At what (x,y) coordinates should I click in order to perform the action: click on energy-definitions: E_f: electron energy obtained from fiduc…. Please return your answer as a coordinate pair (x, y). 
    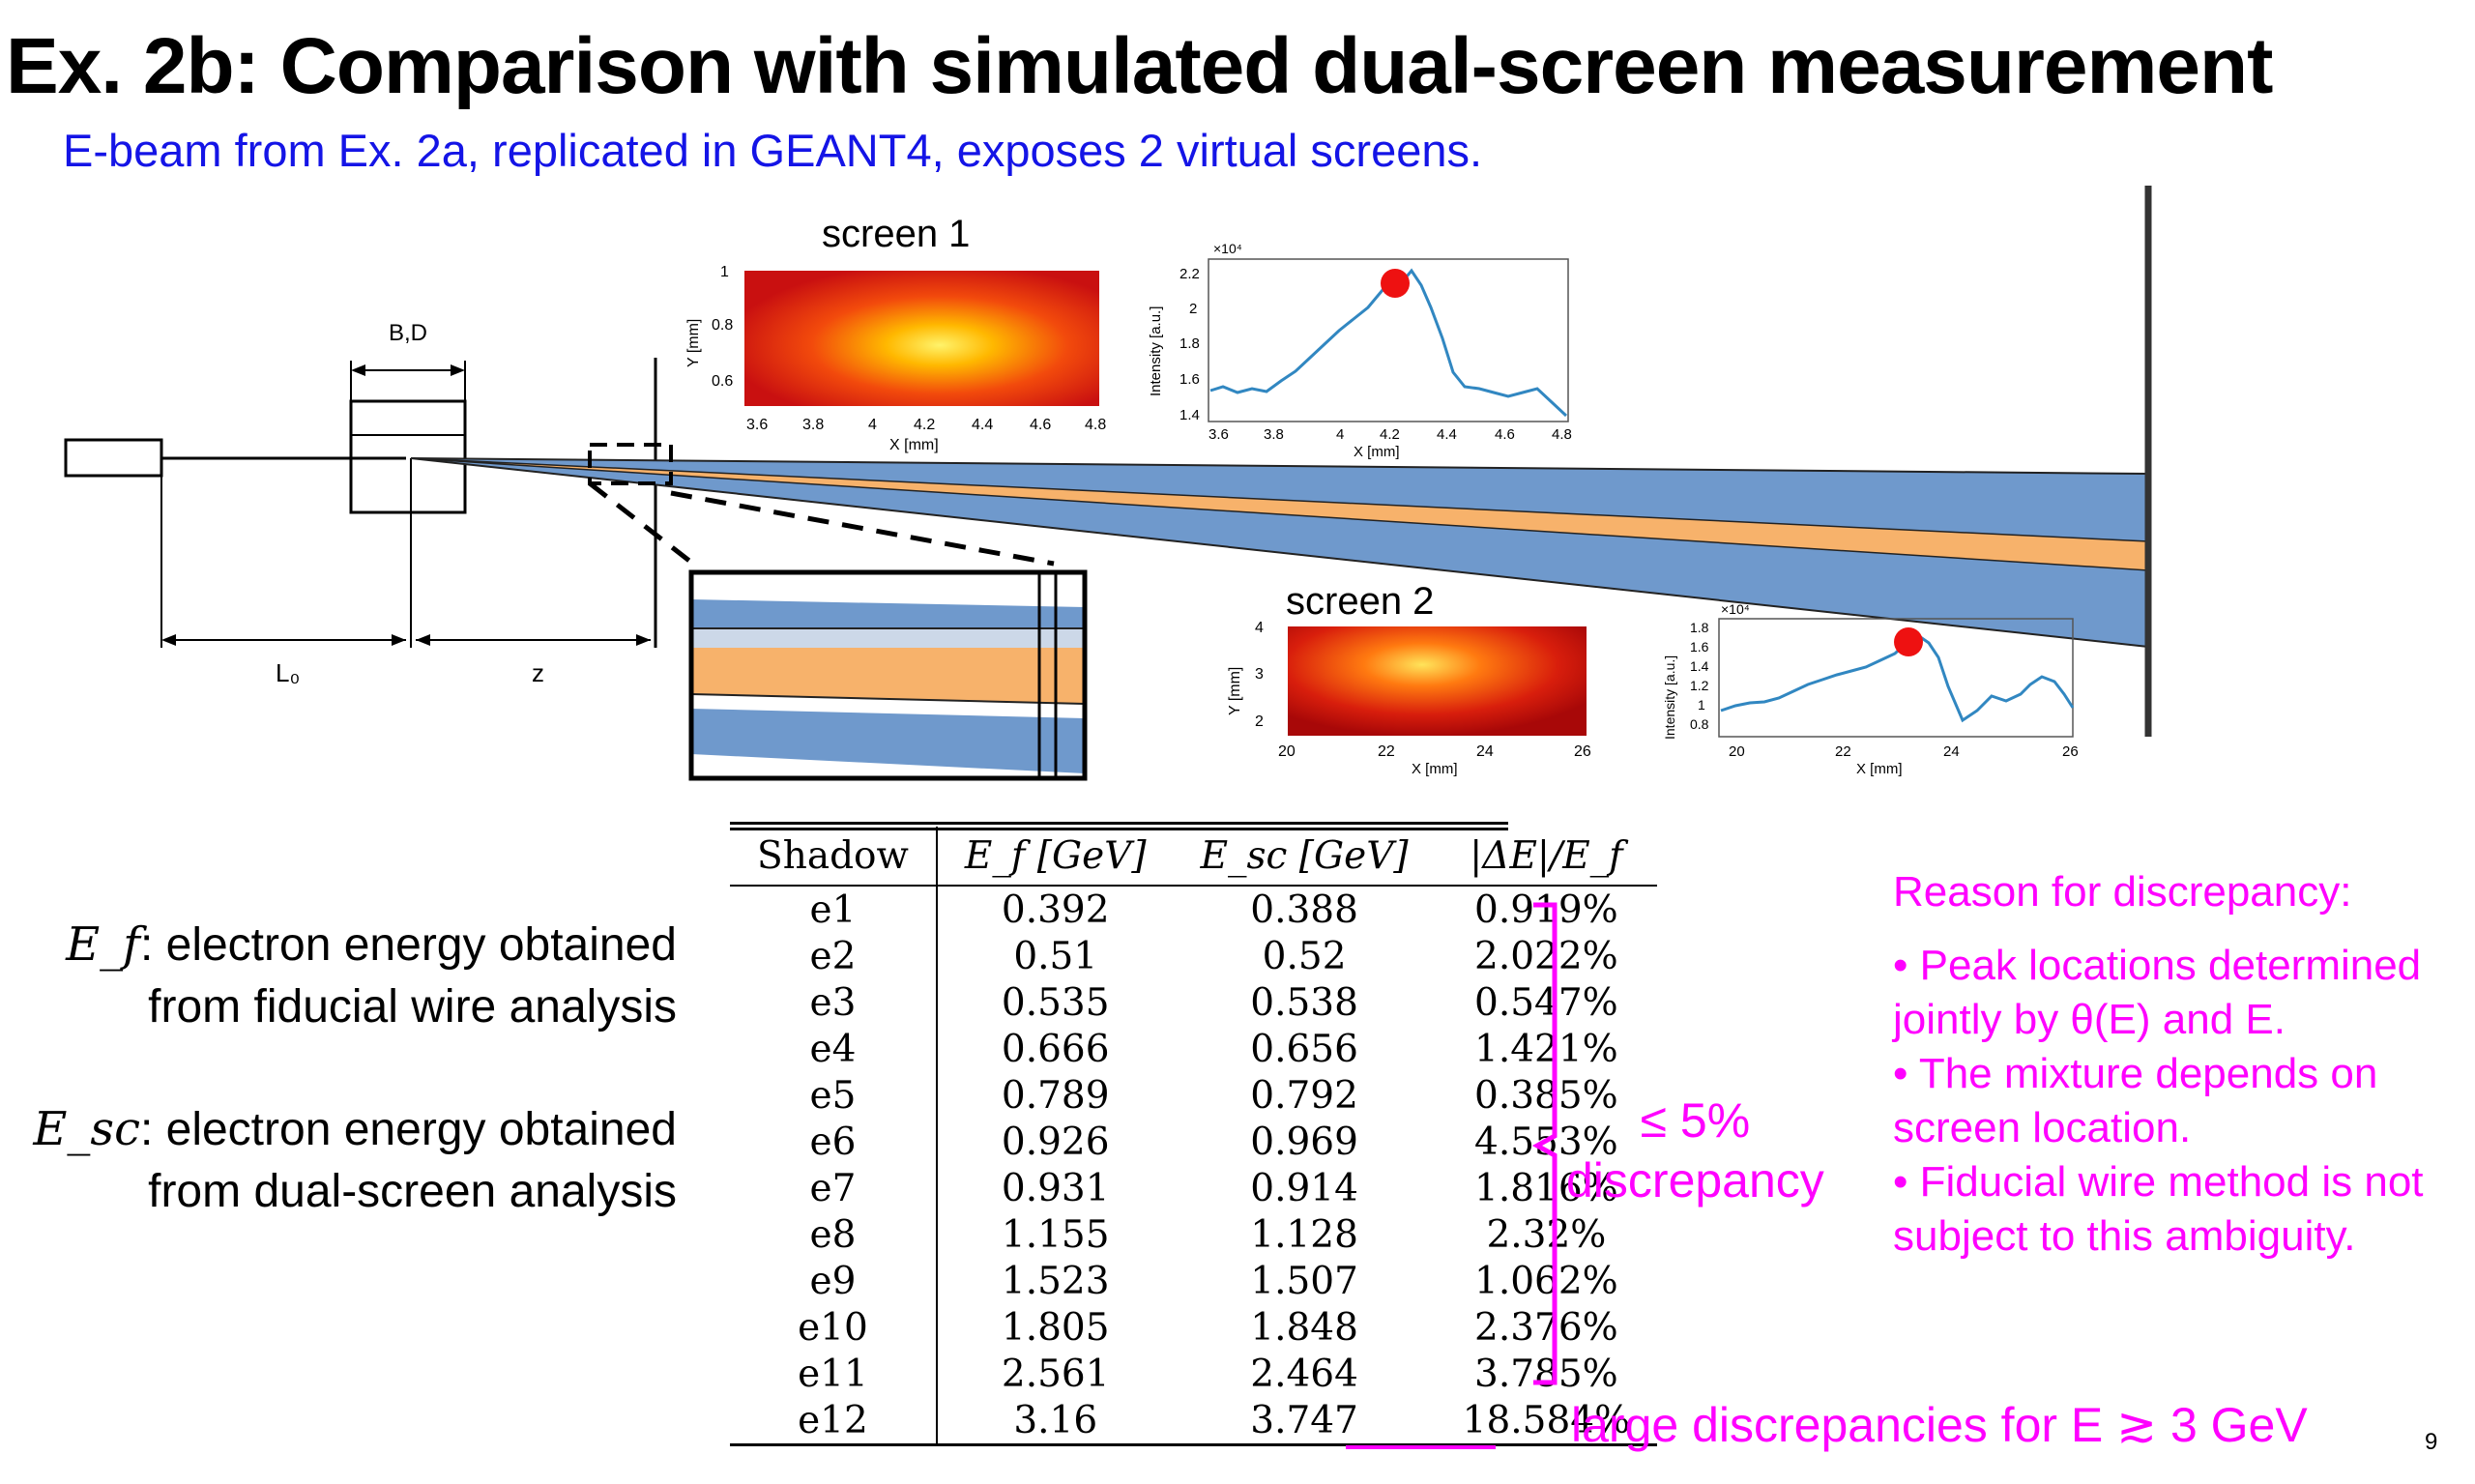
    Looking at the image, I should click on (348, 1069).